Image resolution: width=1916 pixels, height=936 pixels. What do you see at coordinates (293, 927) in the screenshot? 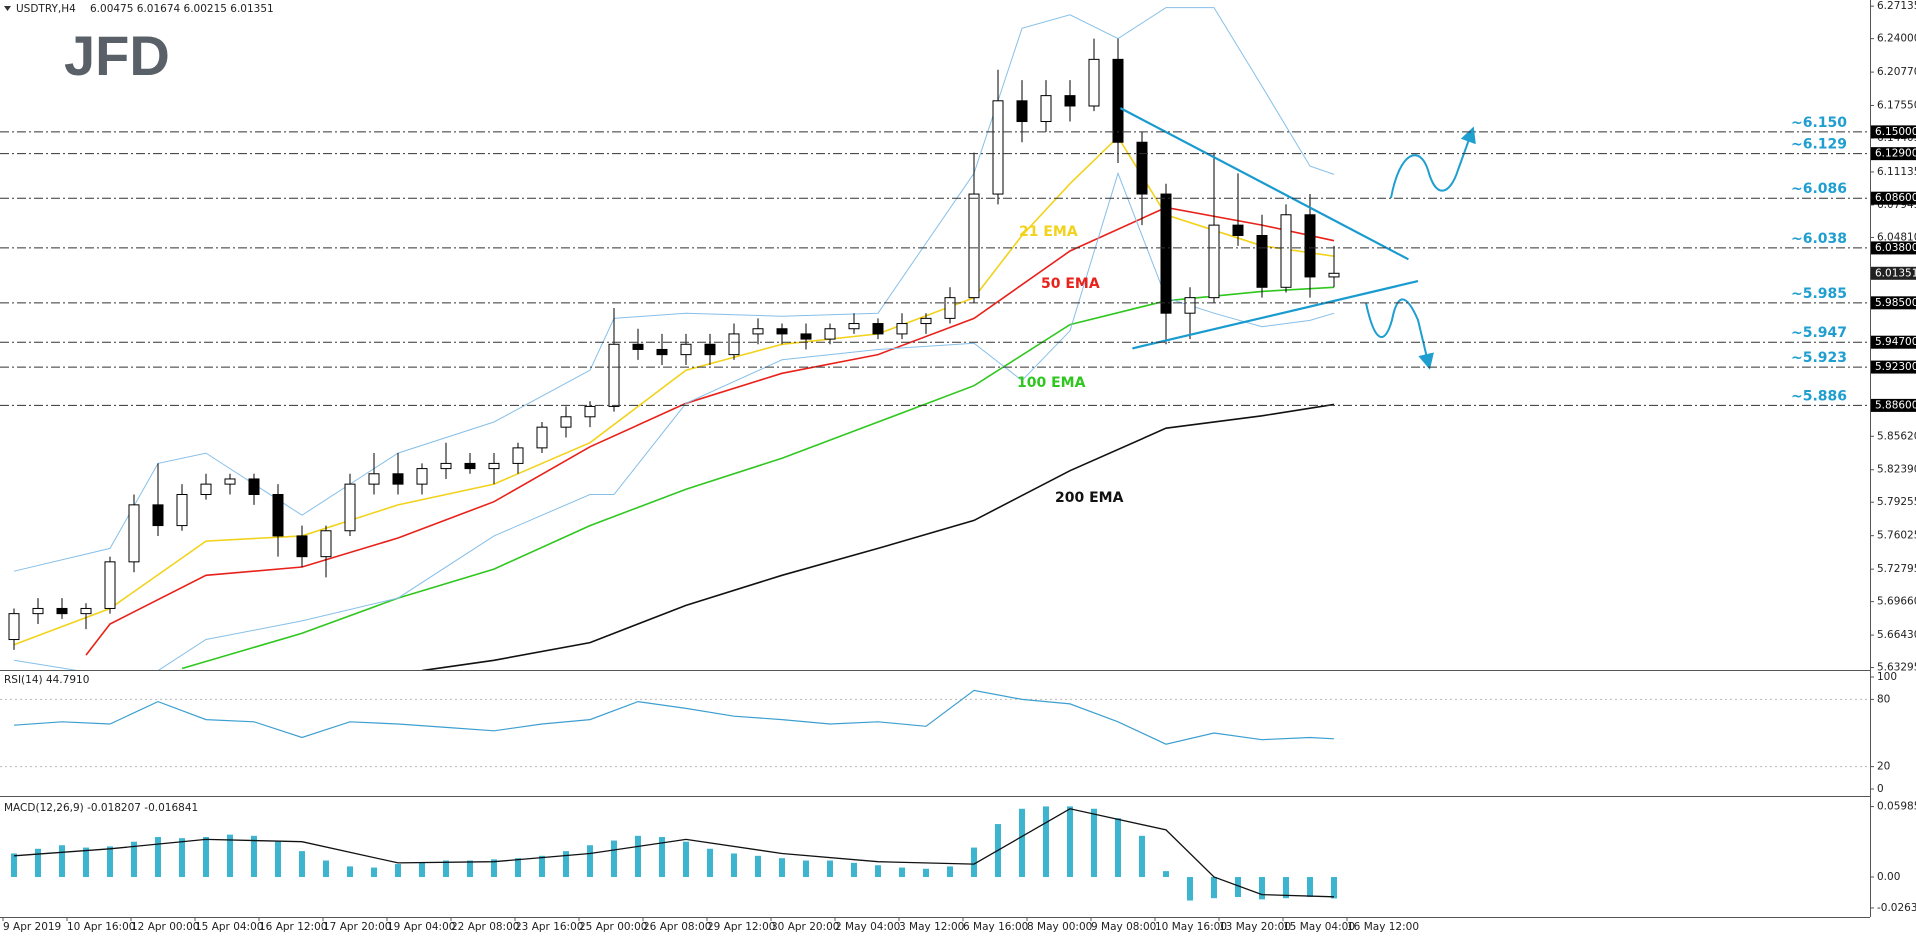
I see `x-tick-label: 16 Apr 12:00` at bounding box center [293, 927].